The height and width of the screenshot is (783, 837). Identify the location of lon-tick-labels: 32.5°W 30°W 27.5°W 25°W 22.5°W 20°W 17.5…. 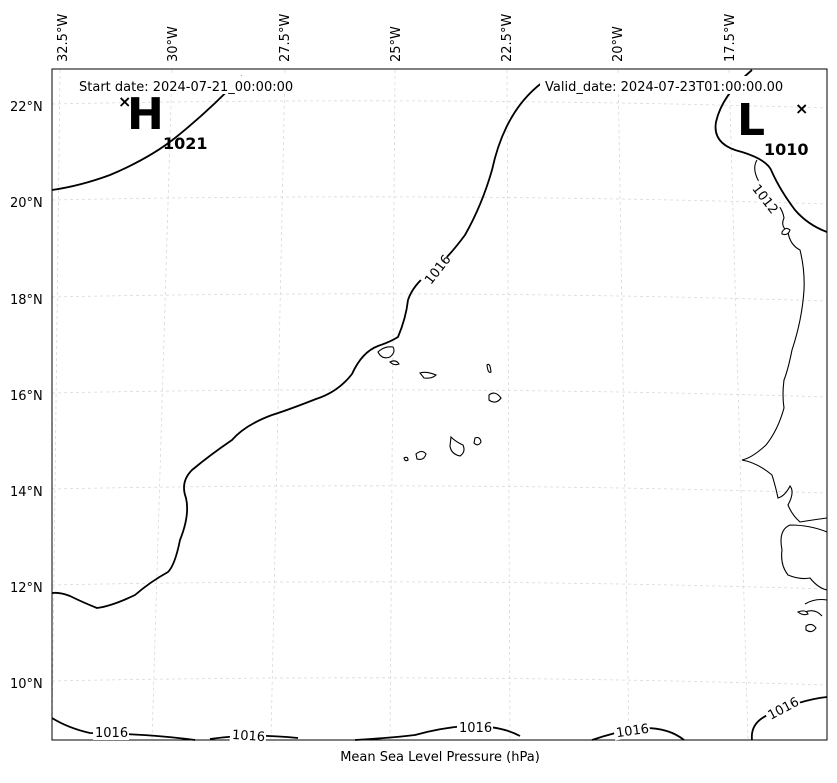
(397, 38).